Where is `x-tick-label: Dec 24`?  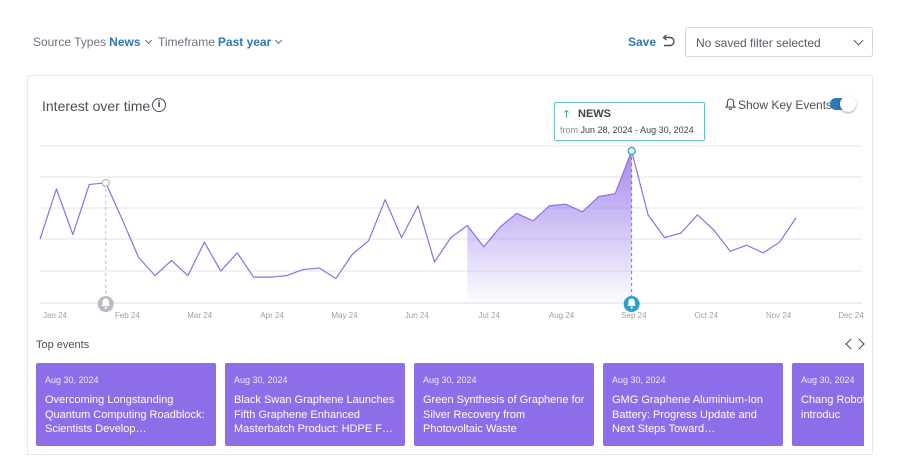 x-tick-label: Dec 24 is located at coordinates (851, 315).